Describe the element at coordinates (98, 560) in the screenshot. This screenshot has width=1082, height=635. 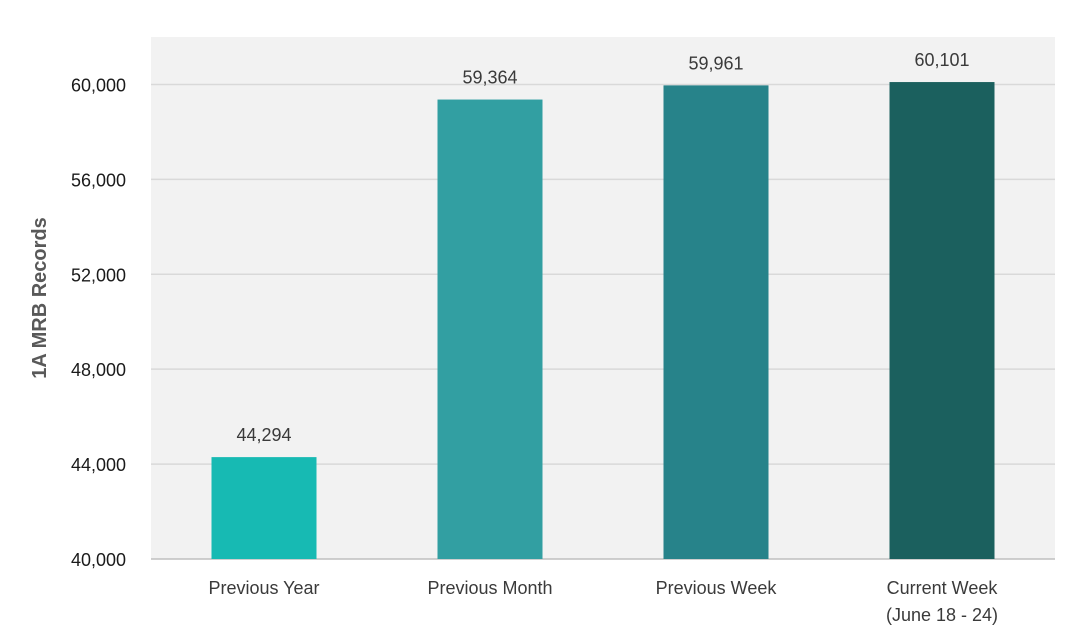
I see `y-tick-label: 40,000` at that location.